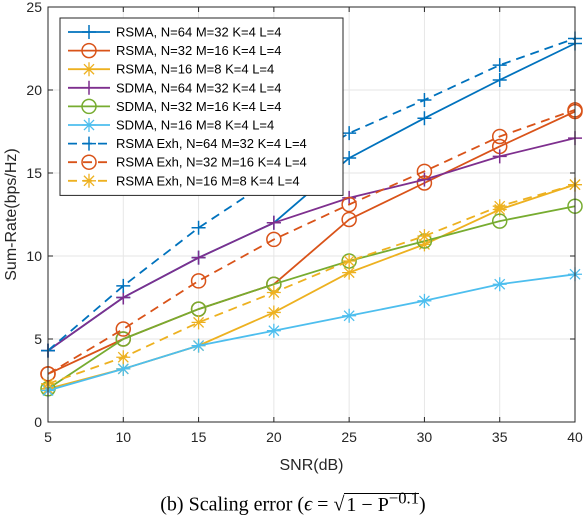 The height and width of the screenshot is (522, 586). I want to click on legend-entry: RSMA, N=64 M=32 K=4 L=4, so click(174, 32).